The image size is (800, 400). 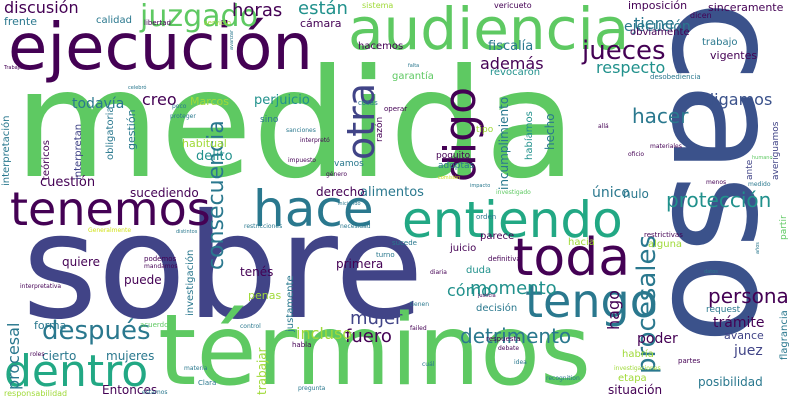 I want to click on word: duda, so click(x=479, y=270).